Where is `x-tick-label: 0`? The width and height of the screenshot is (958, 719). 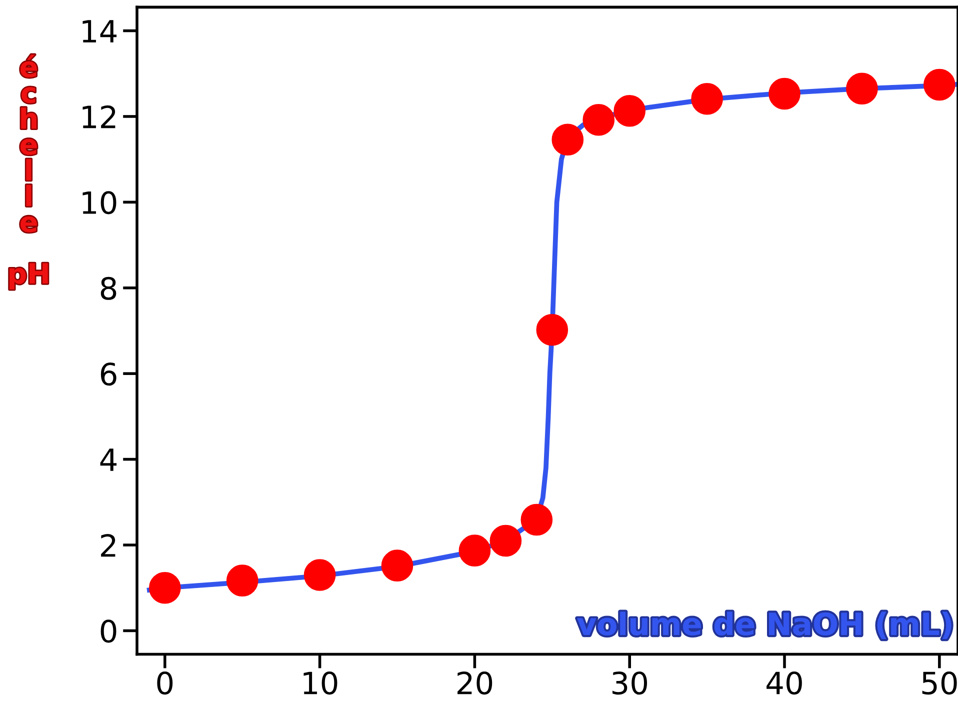 x-tick-label: 0 is located at coordinates (165, 683).